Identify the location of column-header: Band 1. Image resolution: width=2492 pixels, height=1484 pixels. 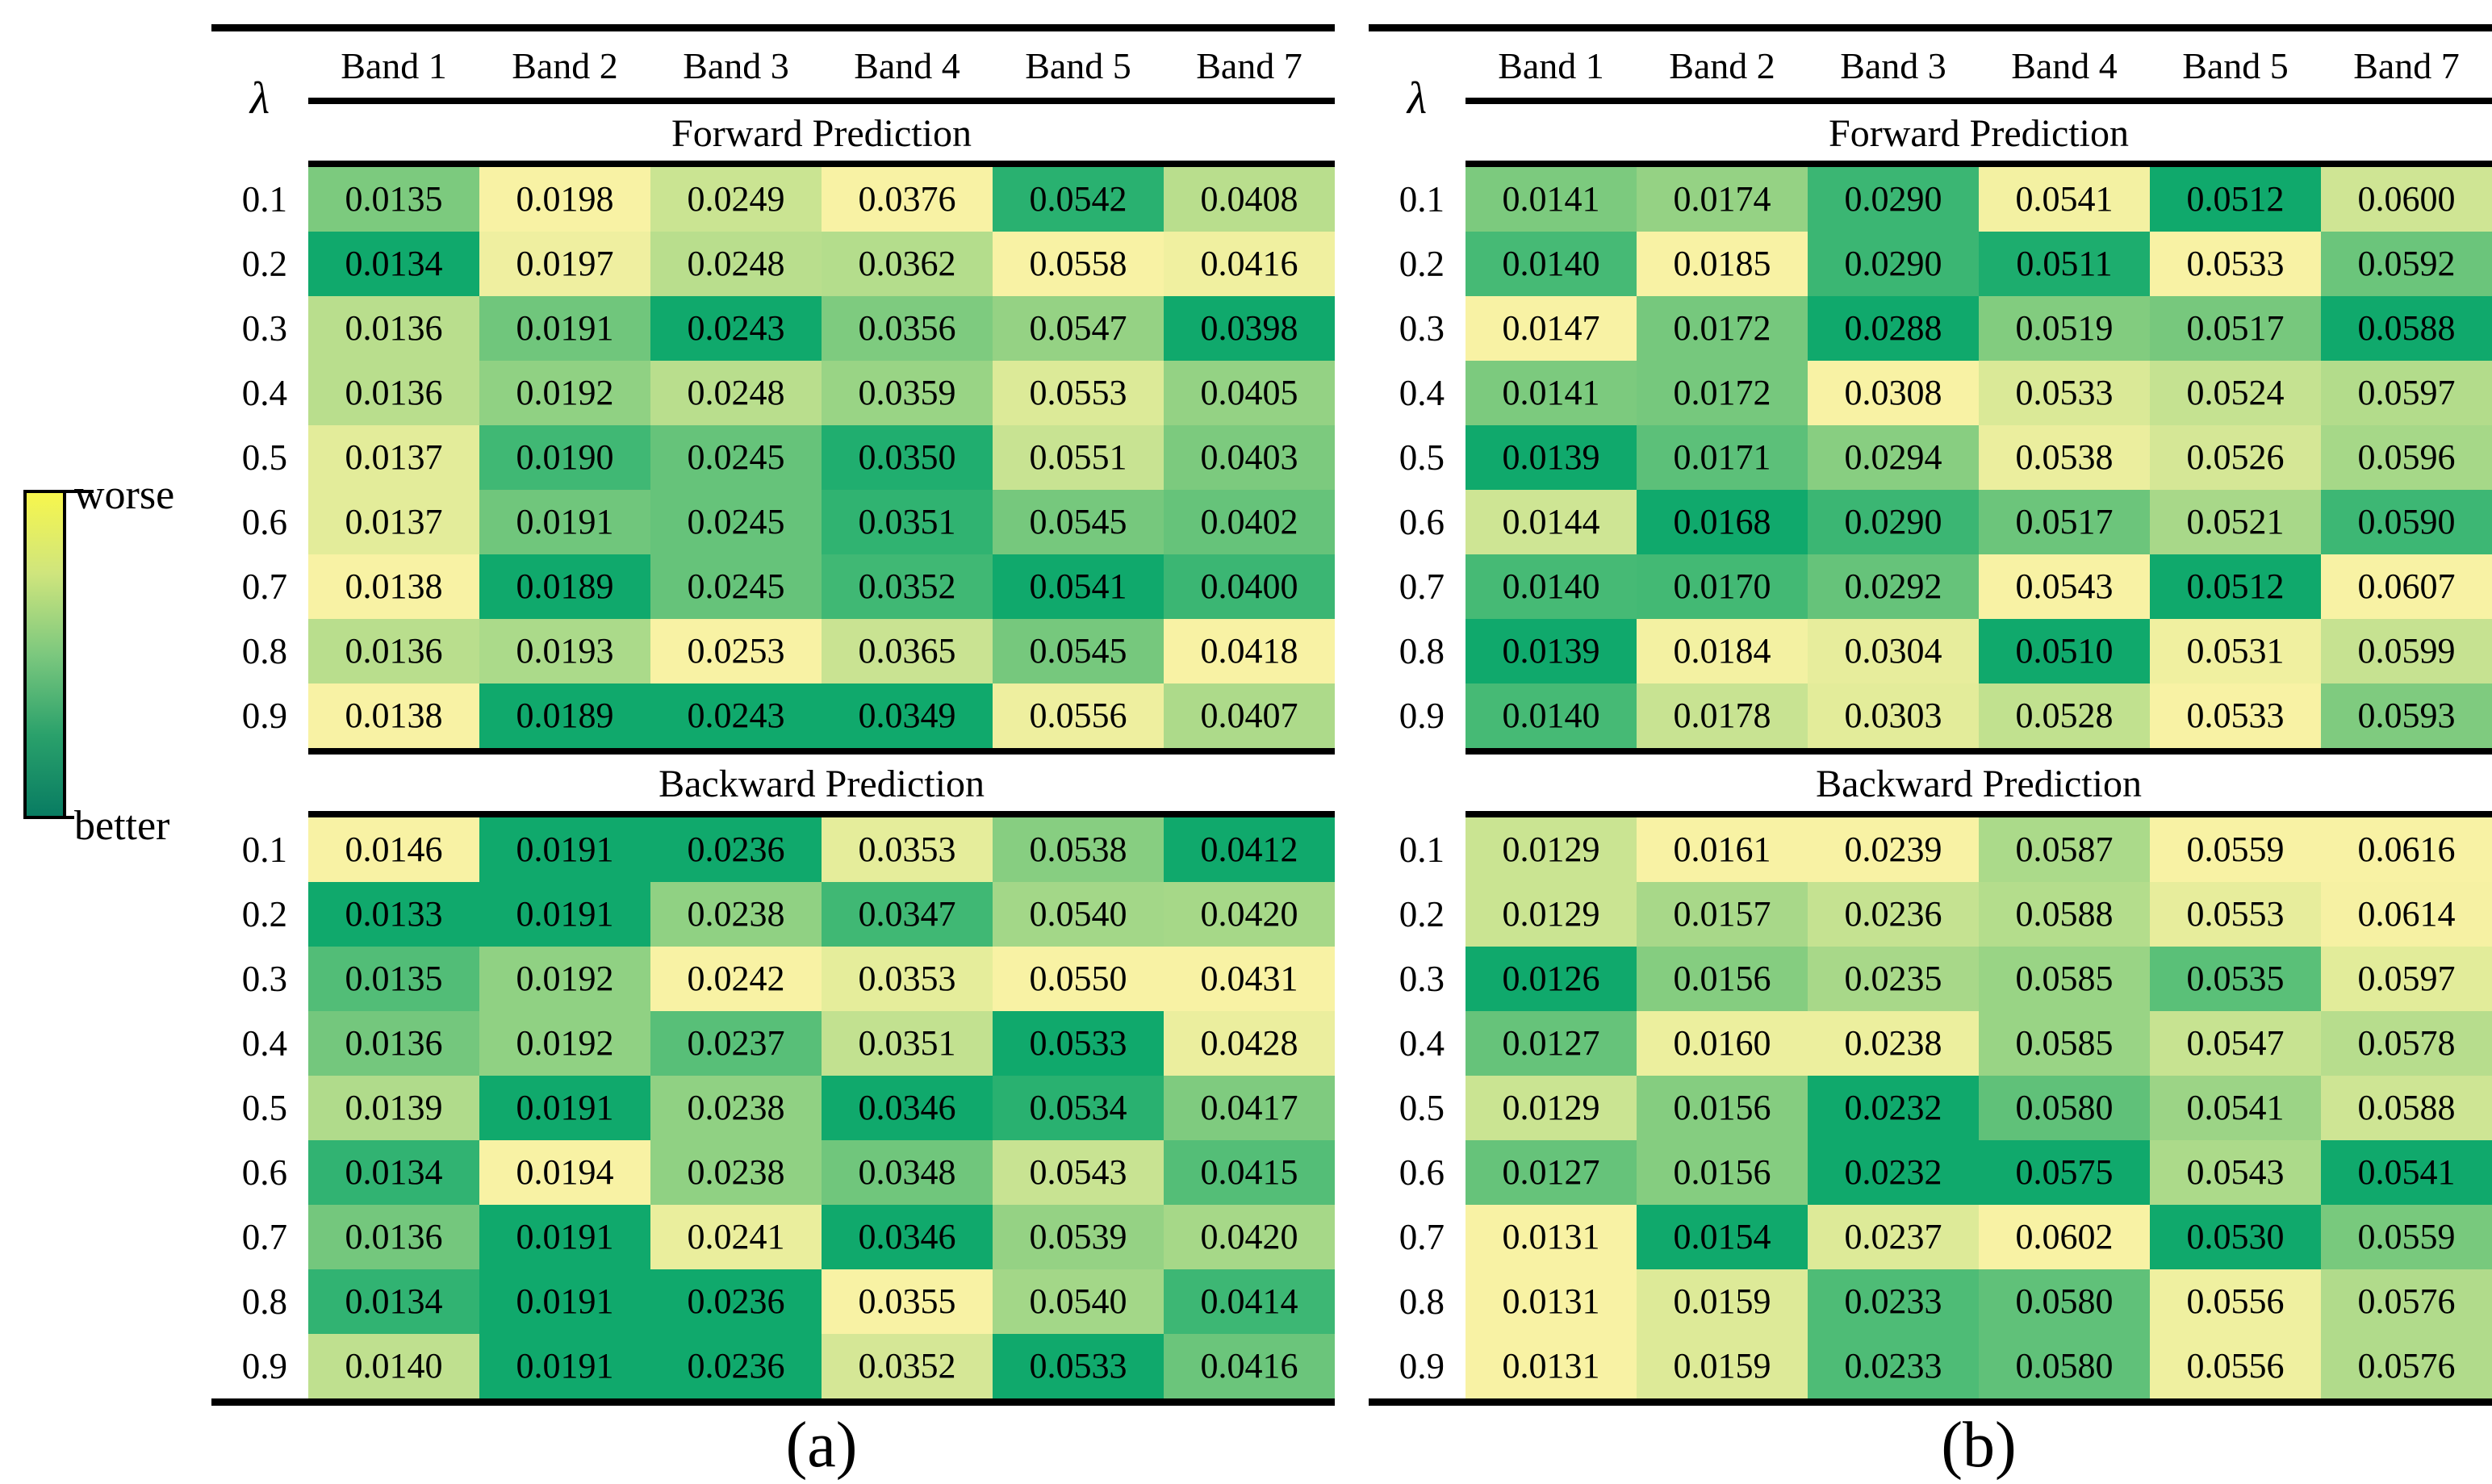
(394, 65).